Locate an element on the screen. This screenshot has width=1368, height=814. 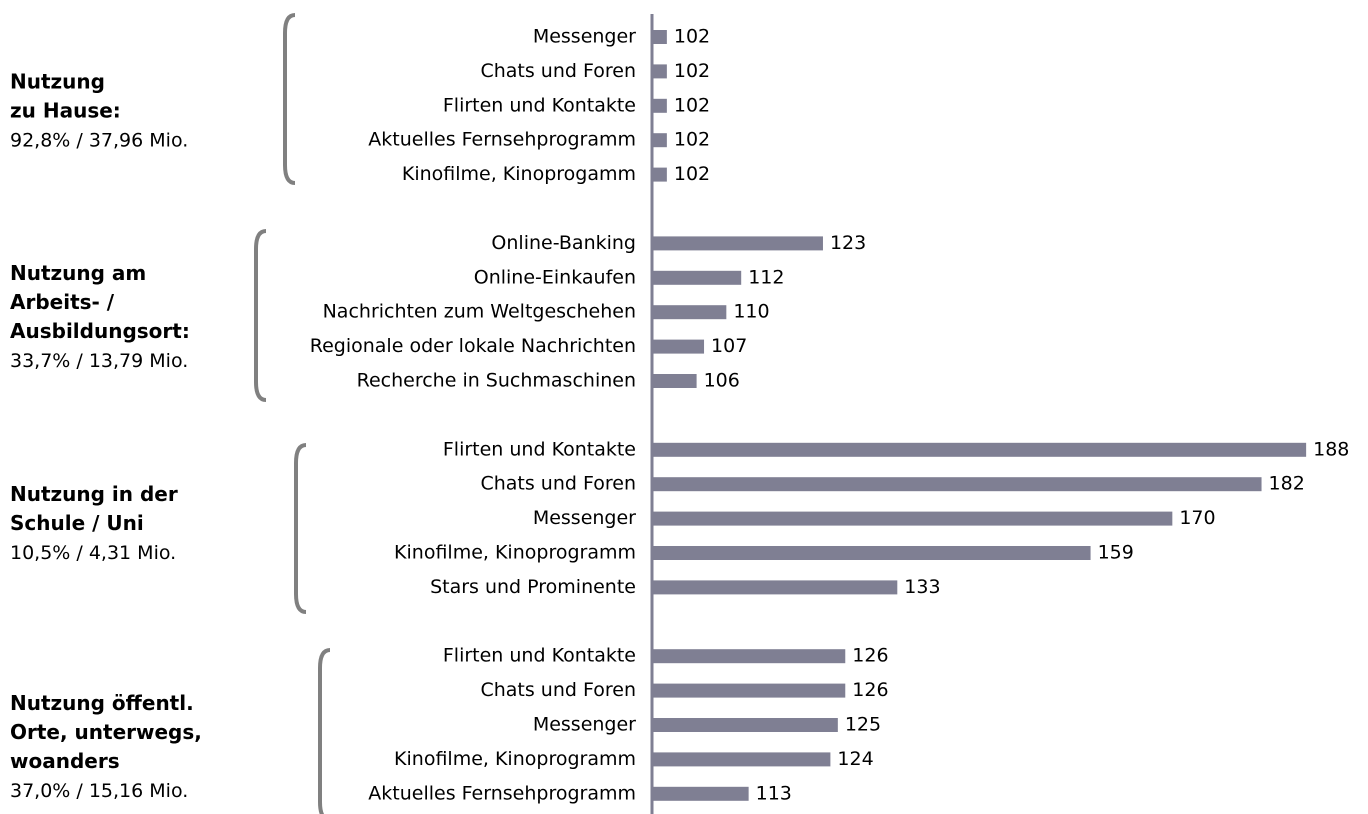
value-label: 159 is located at coordinates (1116, 553).